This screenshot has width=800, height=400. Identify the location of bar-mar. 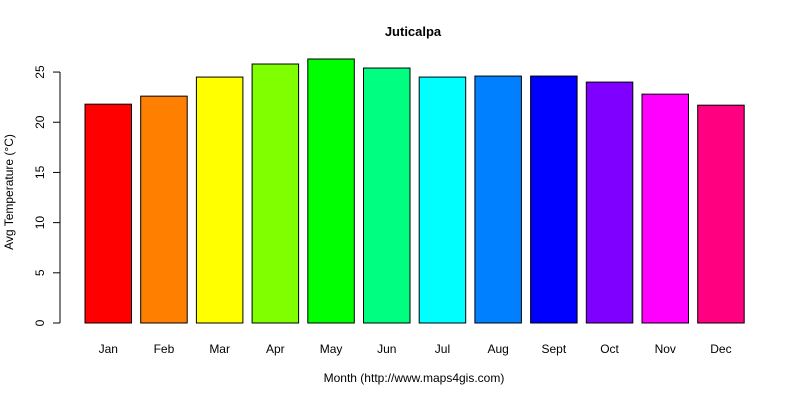
(219, 200).